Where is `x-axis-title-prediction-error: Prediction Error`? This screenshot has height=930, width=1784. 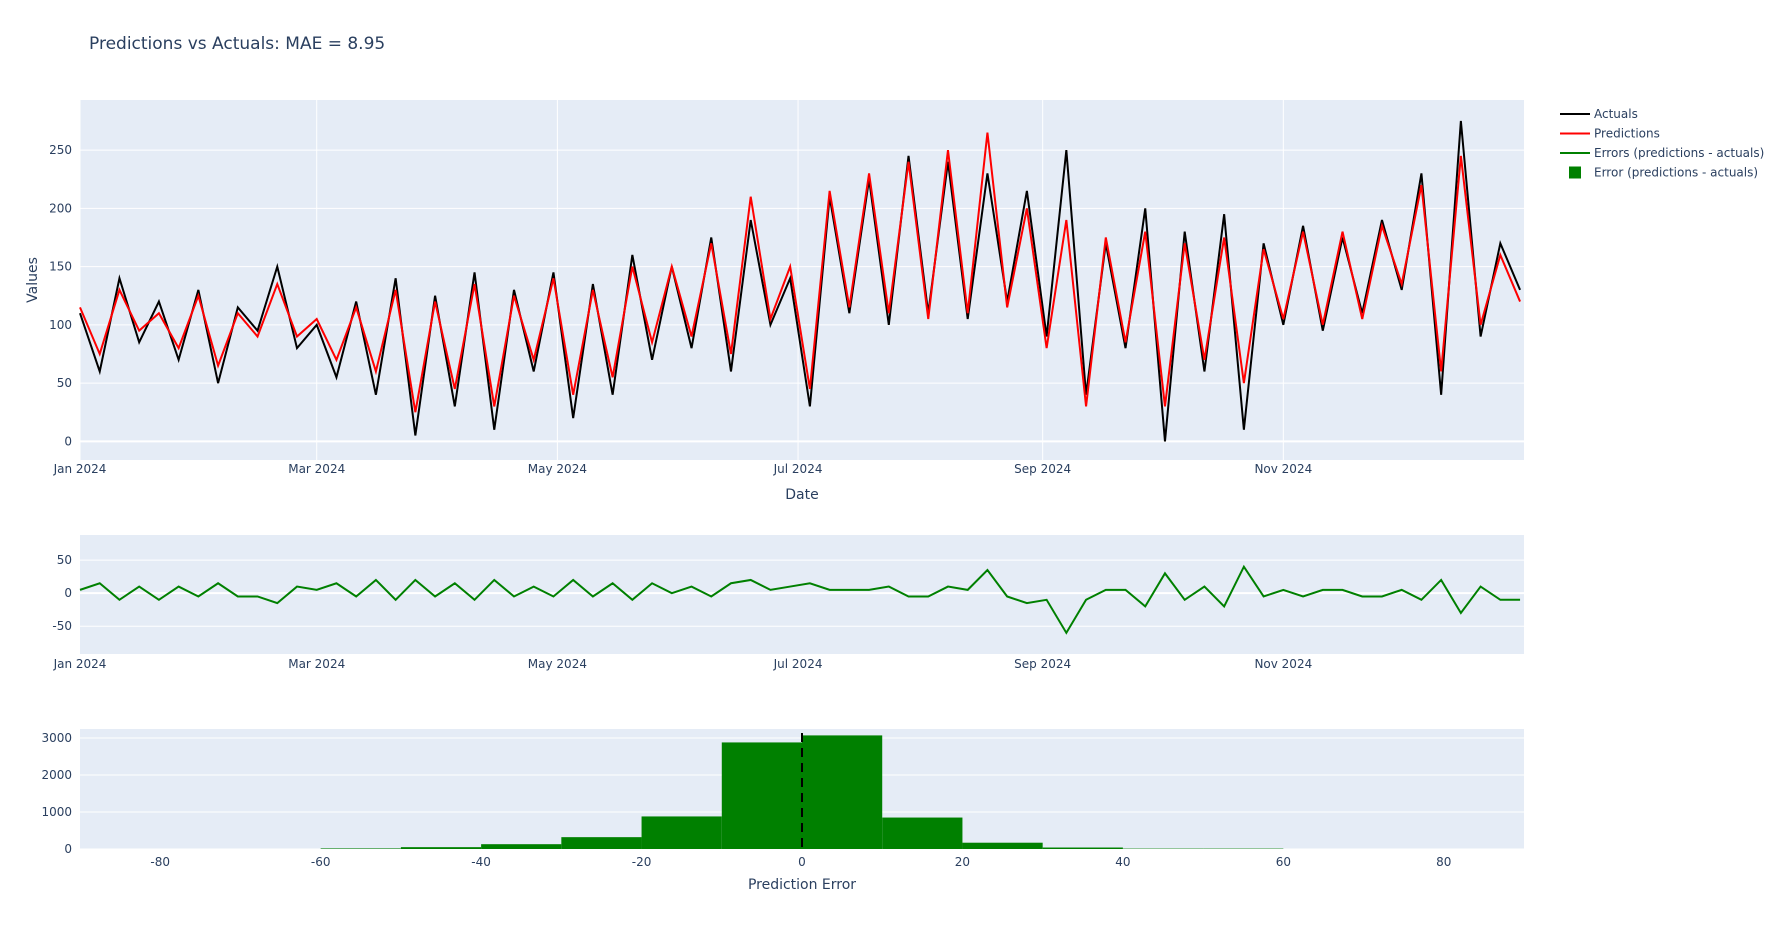 x-axis-title-prediction-error: Prediction Error is located at coordinates (802, 885).